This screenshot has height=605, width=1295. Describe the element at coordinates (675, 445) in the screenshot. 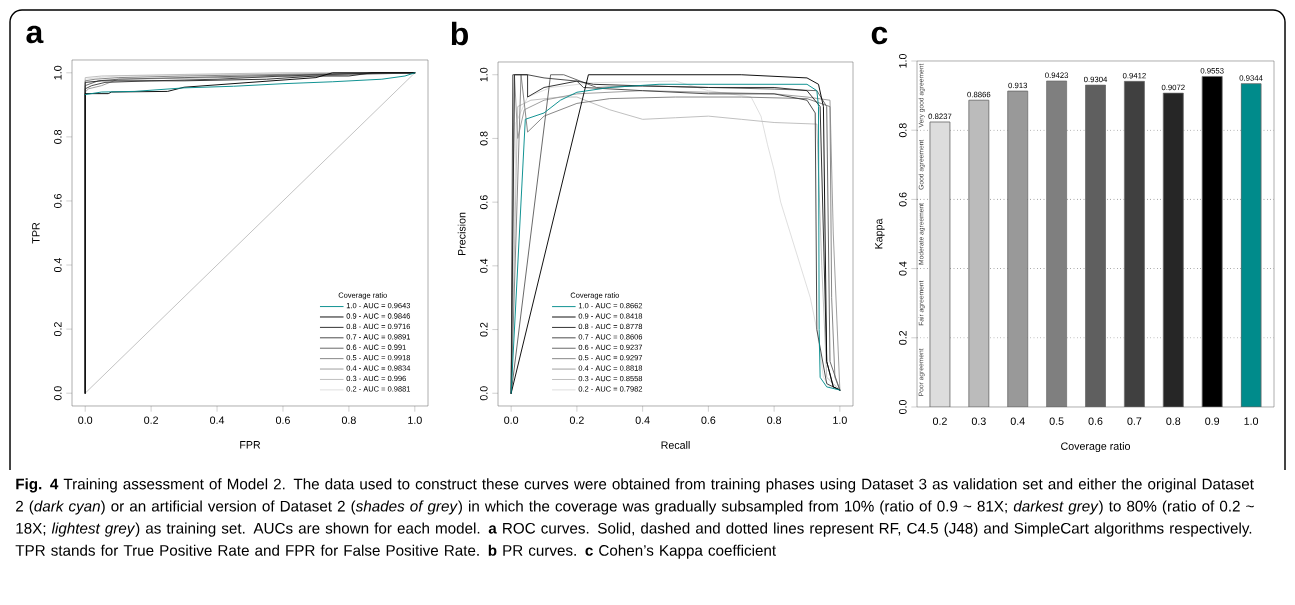

I see `x-axis-title: Recall` at that location.